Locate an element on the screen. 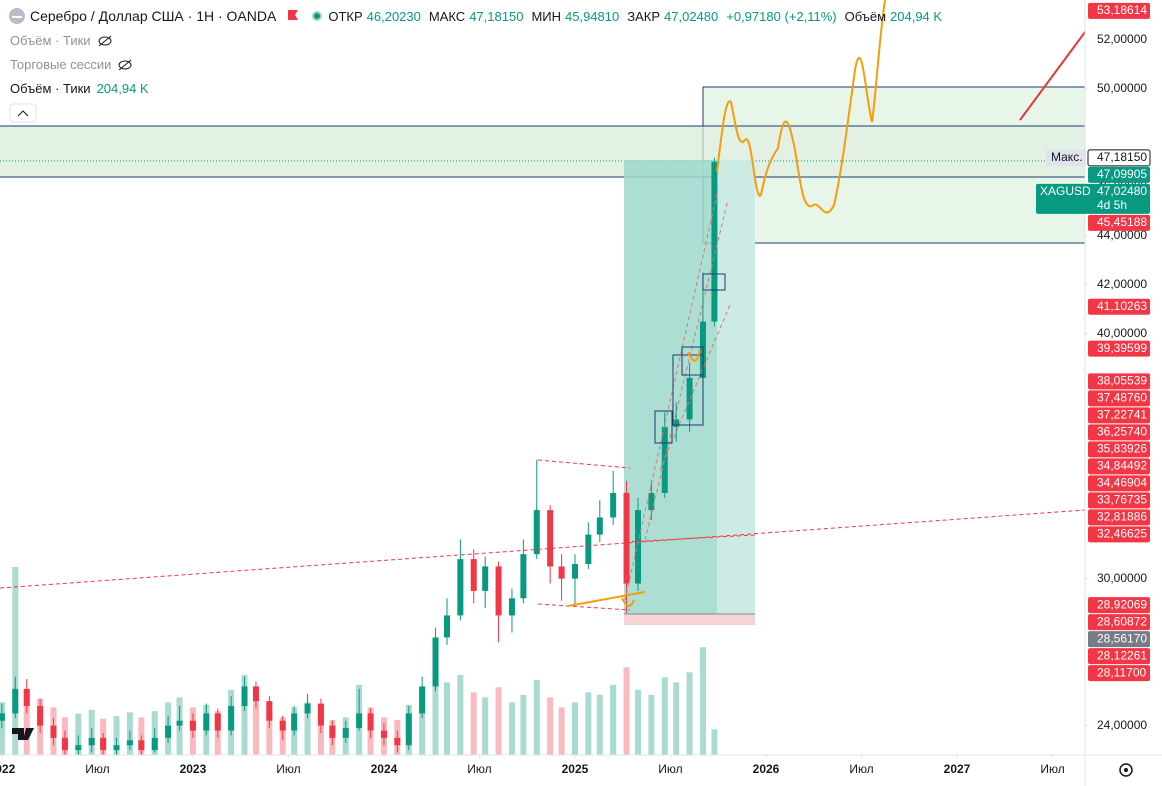 Image resolution: width=1162 pixels, height=786 pixels. ohlc-key: ОТКР is located at coordinates (345, 16).